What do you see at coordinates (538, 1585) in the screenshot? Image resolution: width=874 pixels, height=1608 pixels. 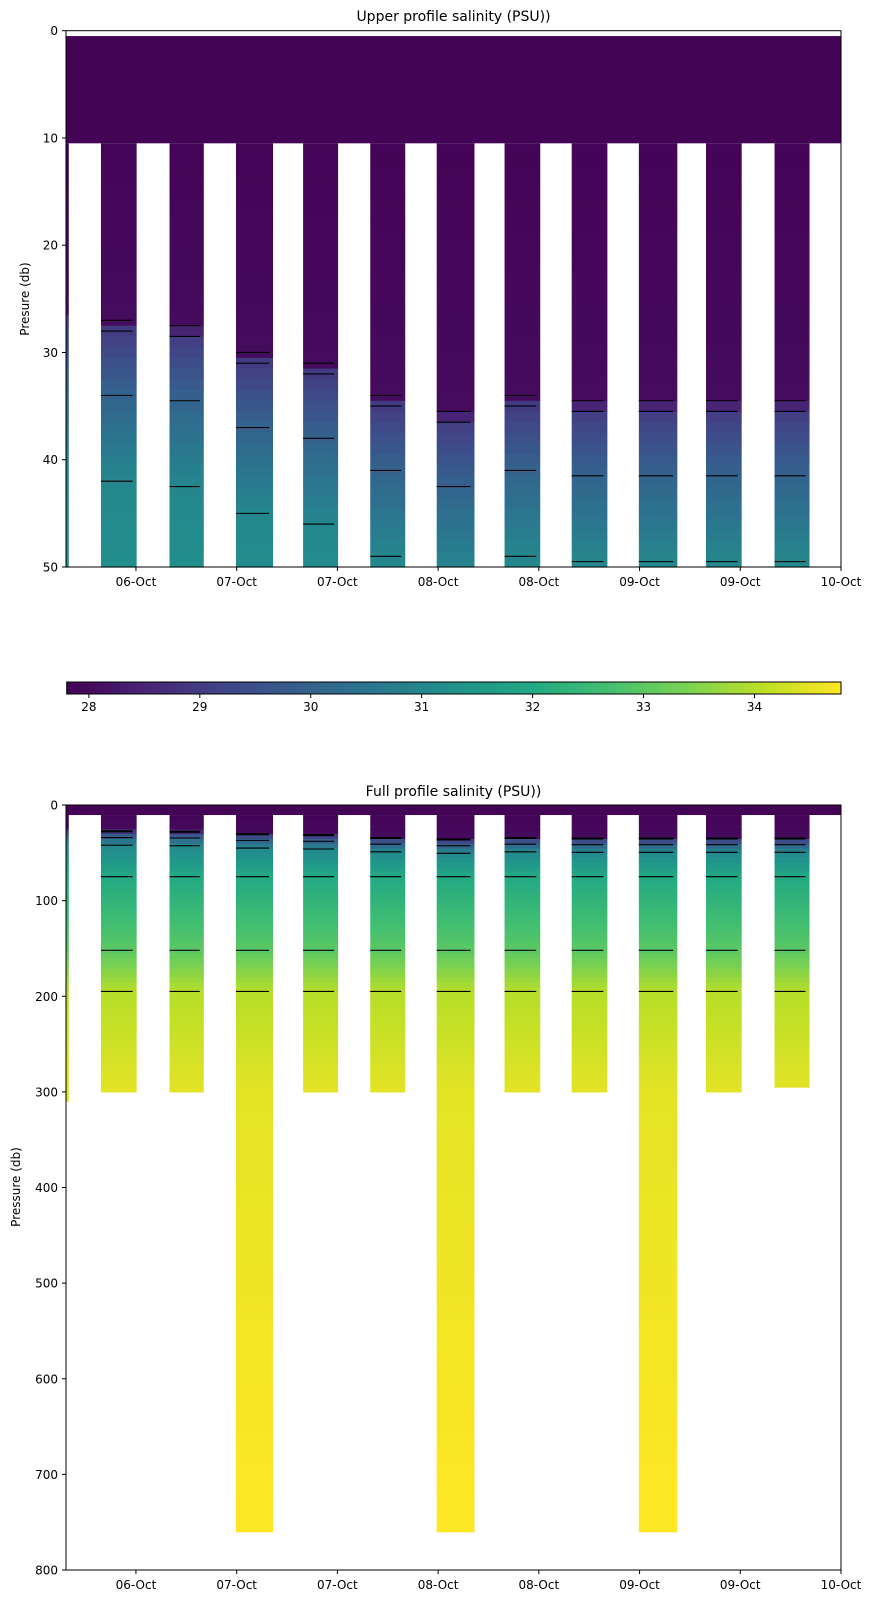 I see `x-tick-label: 08-Oct` at bounding box center [538, 1585].